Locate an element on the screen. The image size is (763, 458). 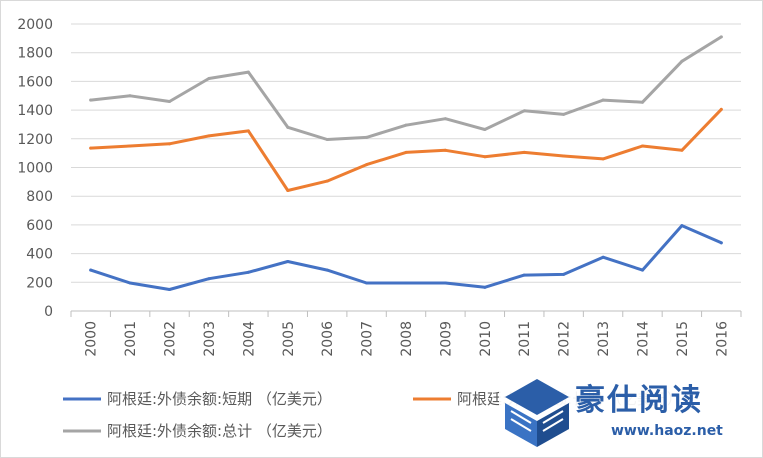
watermark: 豪仕阅读 www.haoz.net is located at coordinates (630, 413).